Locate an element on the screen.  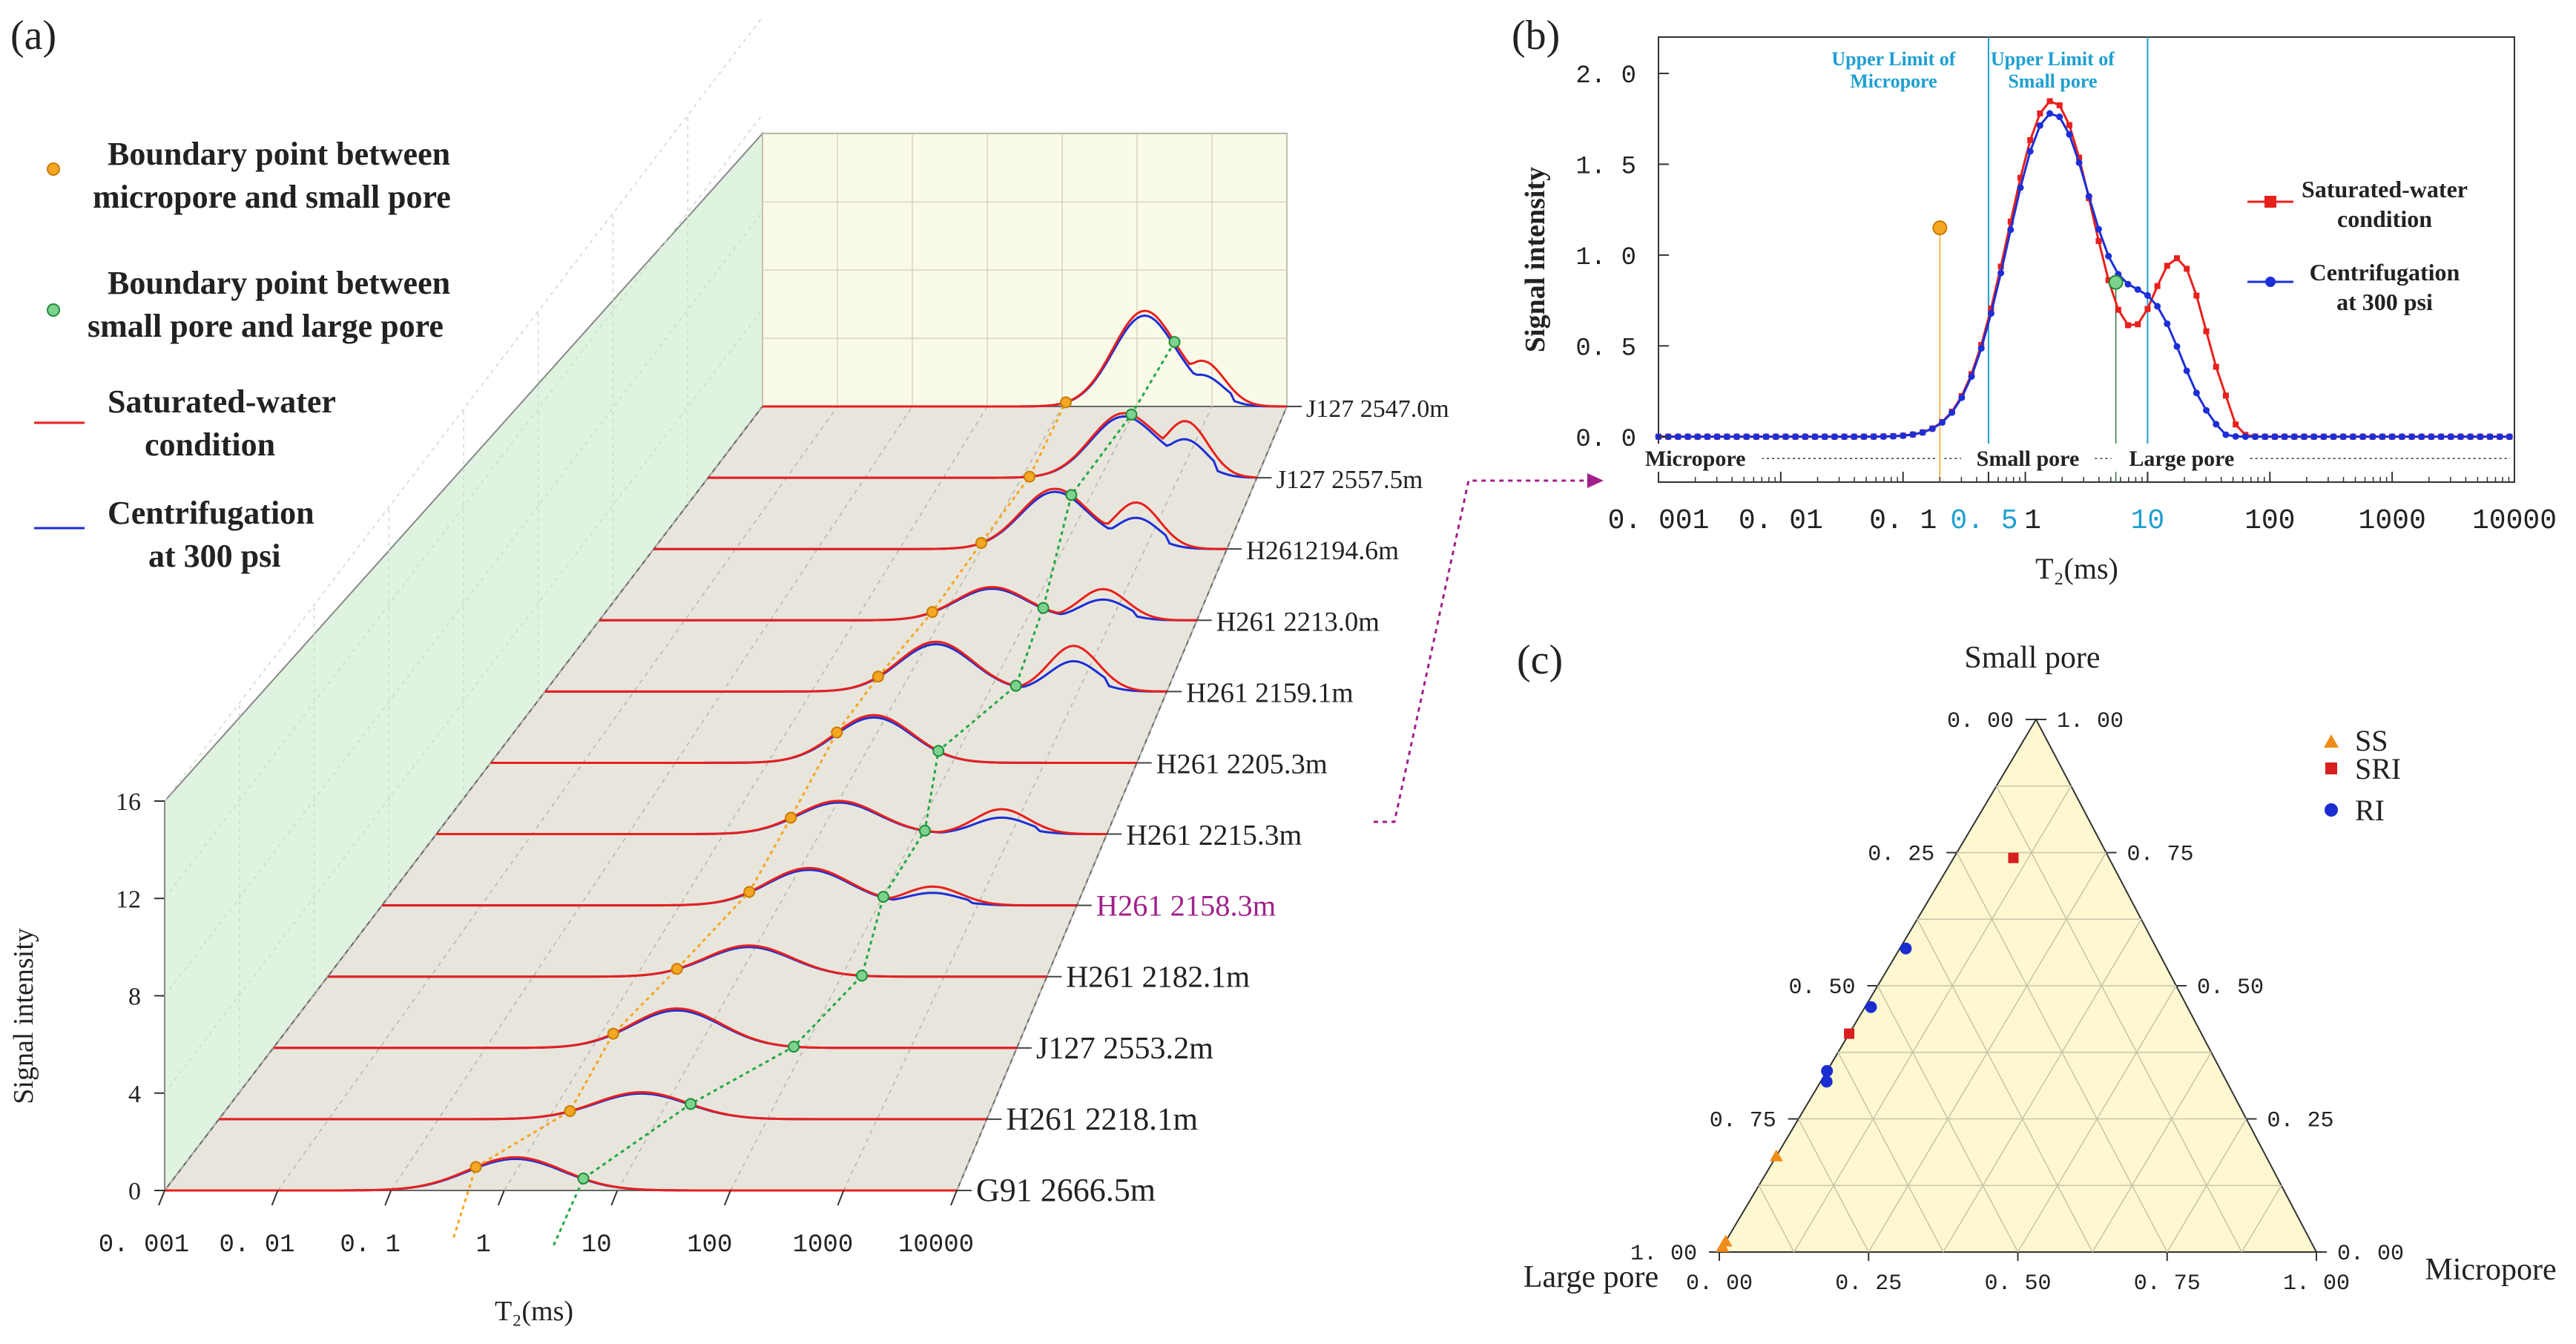
connector-arrow-icon is located at coordinates (1596, 481).